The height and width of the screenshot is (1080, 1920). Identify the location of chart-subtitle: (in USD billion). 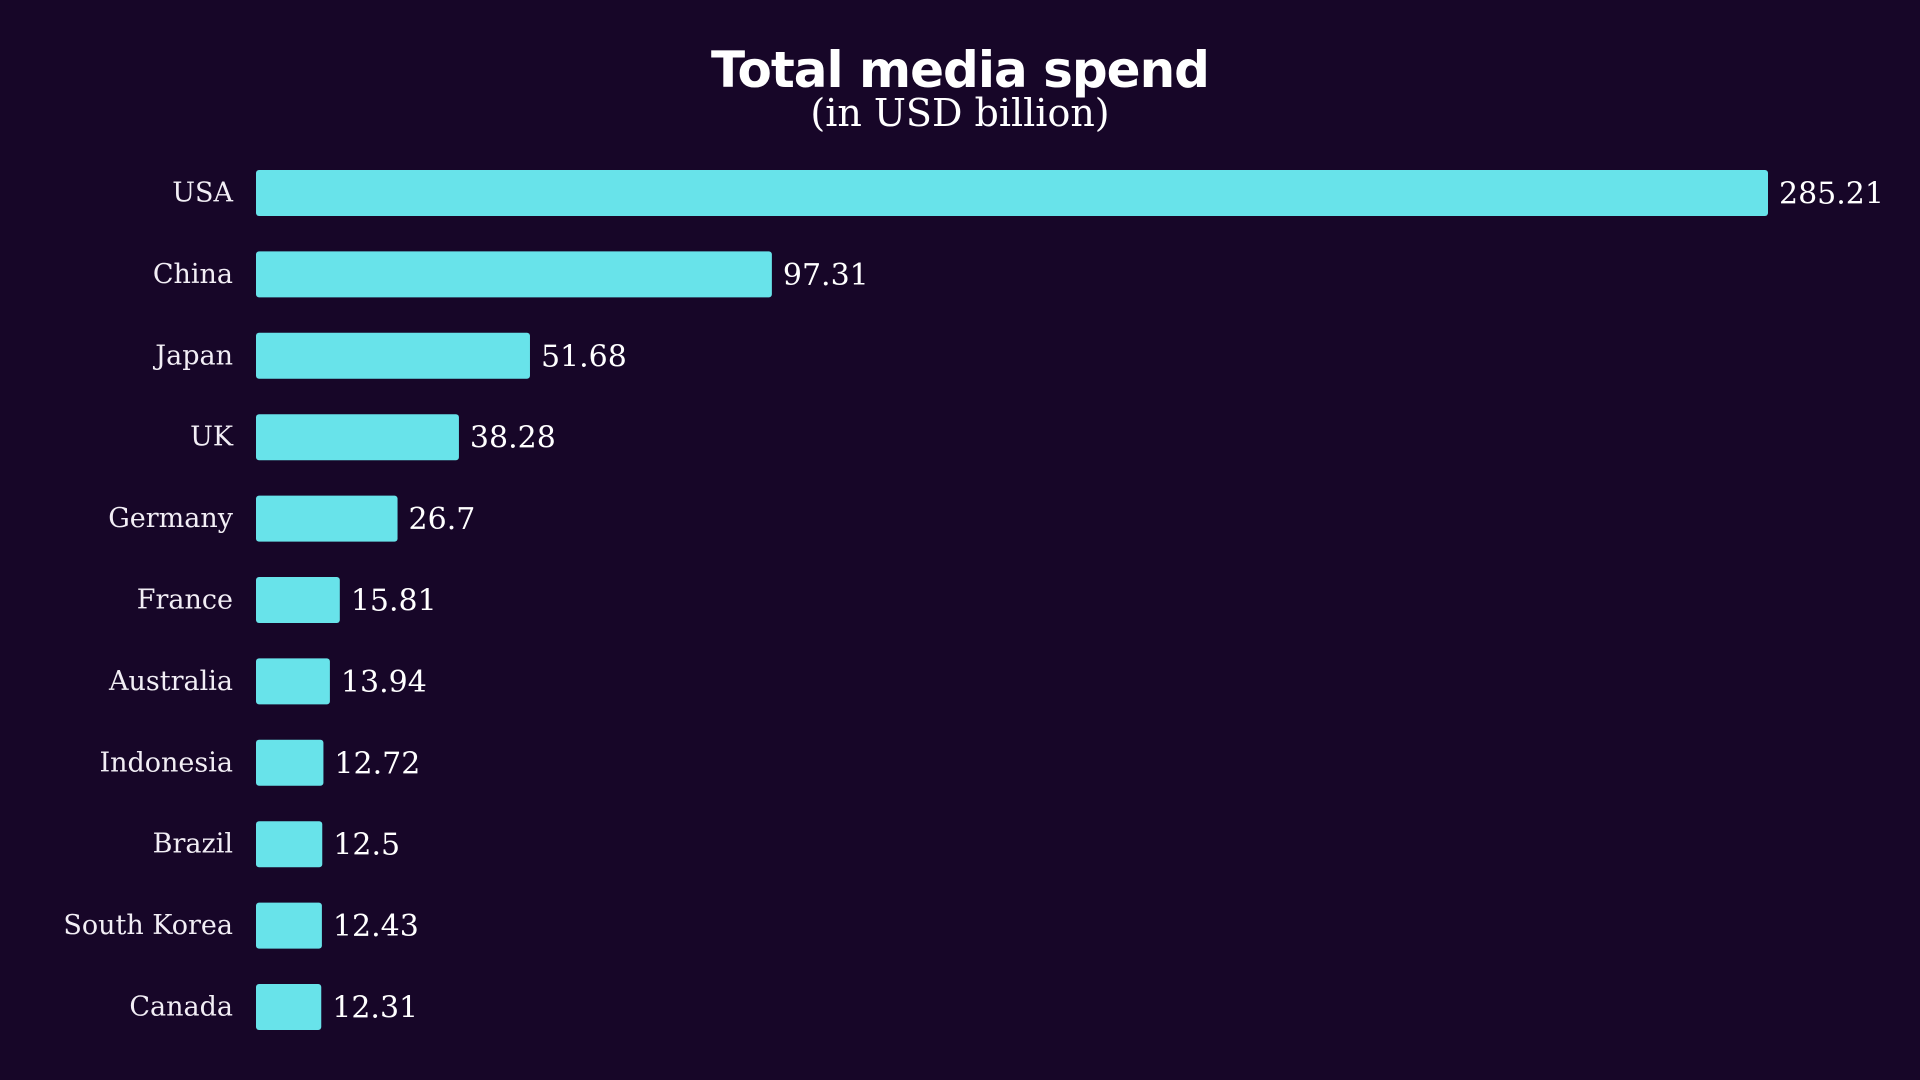
(960, 113).